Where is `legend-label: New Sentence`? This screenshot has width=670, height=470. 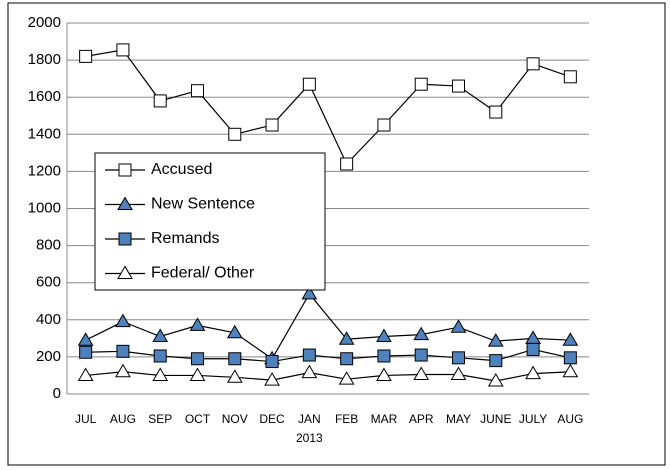
legend-label: New Sentence is located at coordinates (203, 204).